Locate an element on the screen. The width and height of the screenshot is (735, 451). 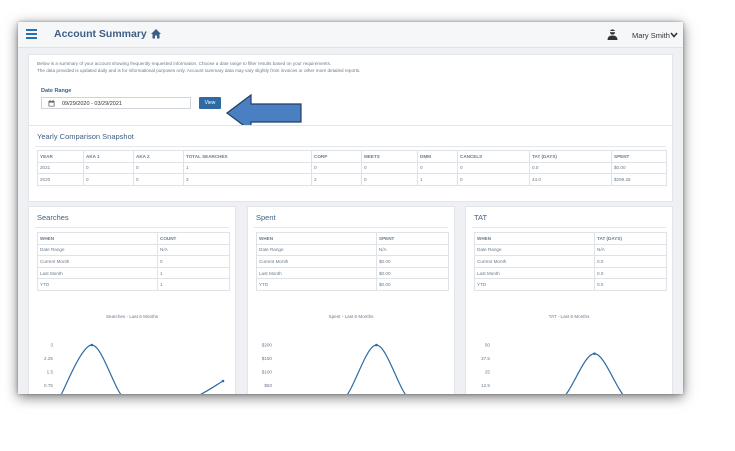
date-range-value: 09/29/2020 - 03/29/2021 is located at coordinates (92, 103).